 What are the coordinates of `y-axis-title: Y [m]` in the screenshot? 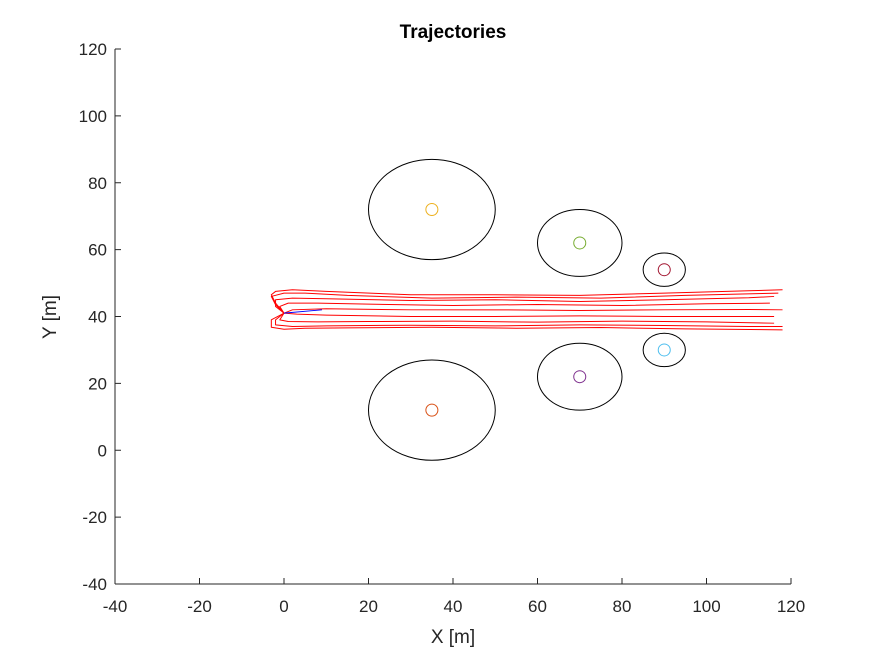 It's located at (50, 317).